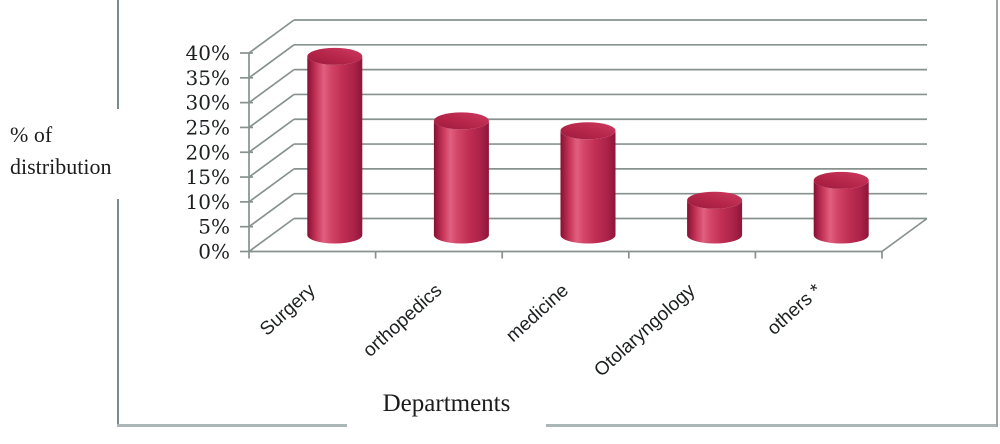 The image size is (1000, 444). What do you see at coordinates (117, 213) in the screenshot?
I see `figure-border-left` at bounding box center [117, 213].